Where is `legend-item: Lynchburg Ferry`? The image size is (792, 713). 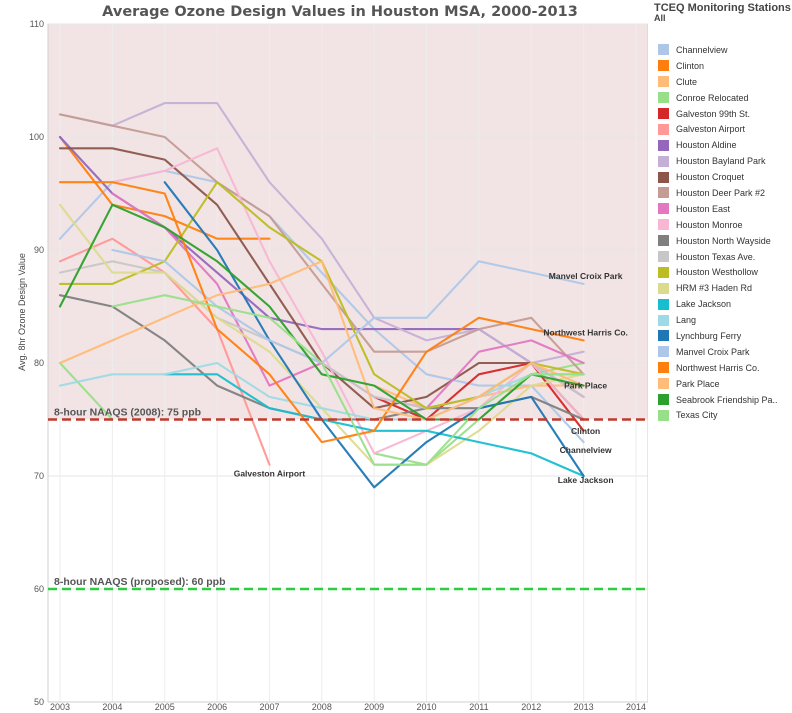
legend-item: Lynchburg Ferry is located at coordinates (723, 336).